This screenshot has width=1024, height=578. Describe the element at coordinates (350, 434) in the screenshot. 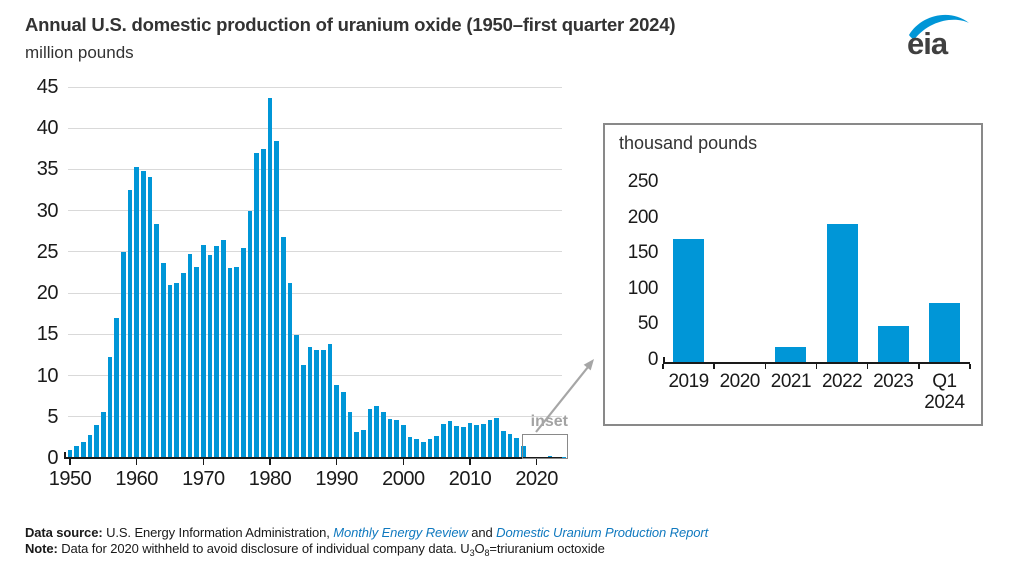

I see `bar-1992` at that location.